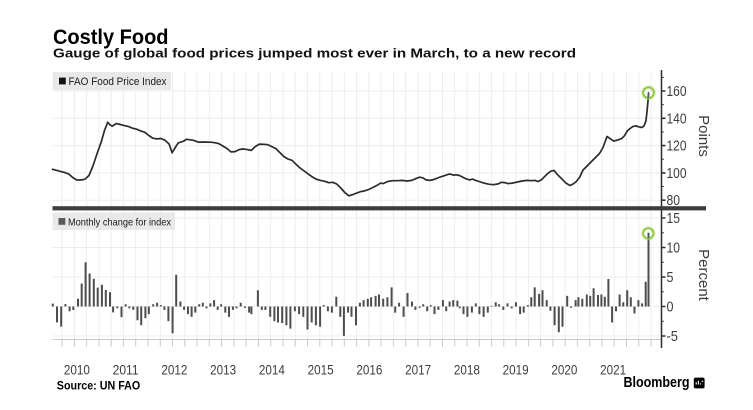 Image resolution: width=753 pixels, height=410 pixels. I want to click on svg-text: 2018, so click(467, 370).